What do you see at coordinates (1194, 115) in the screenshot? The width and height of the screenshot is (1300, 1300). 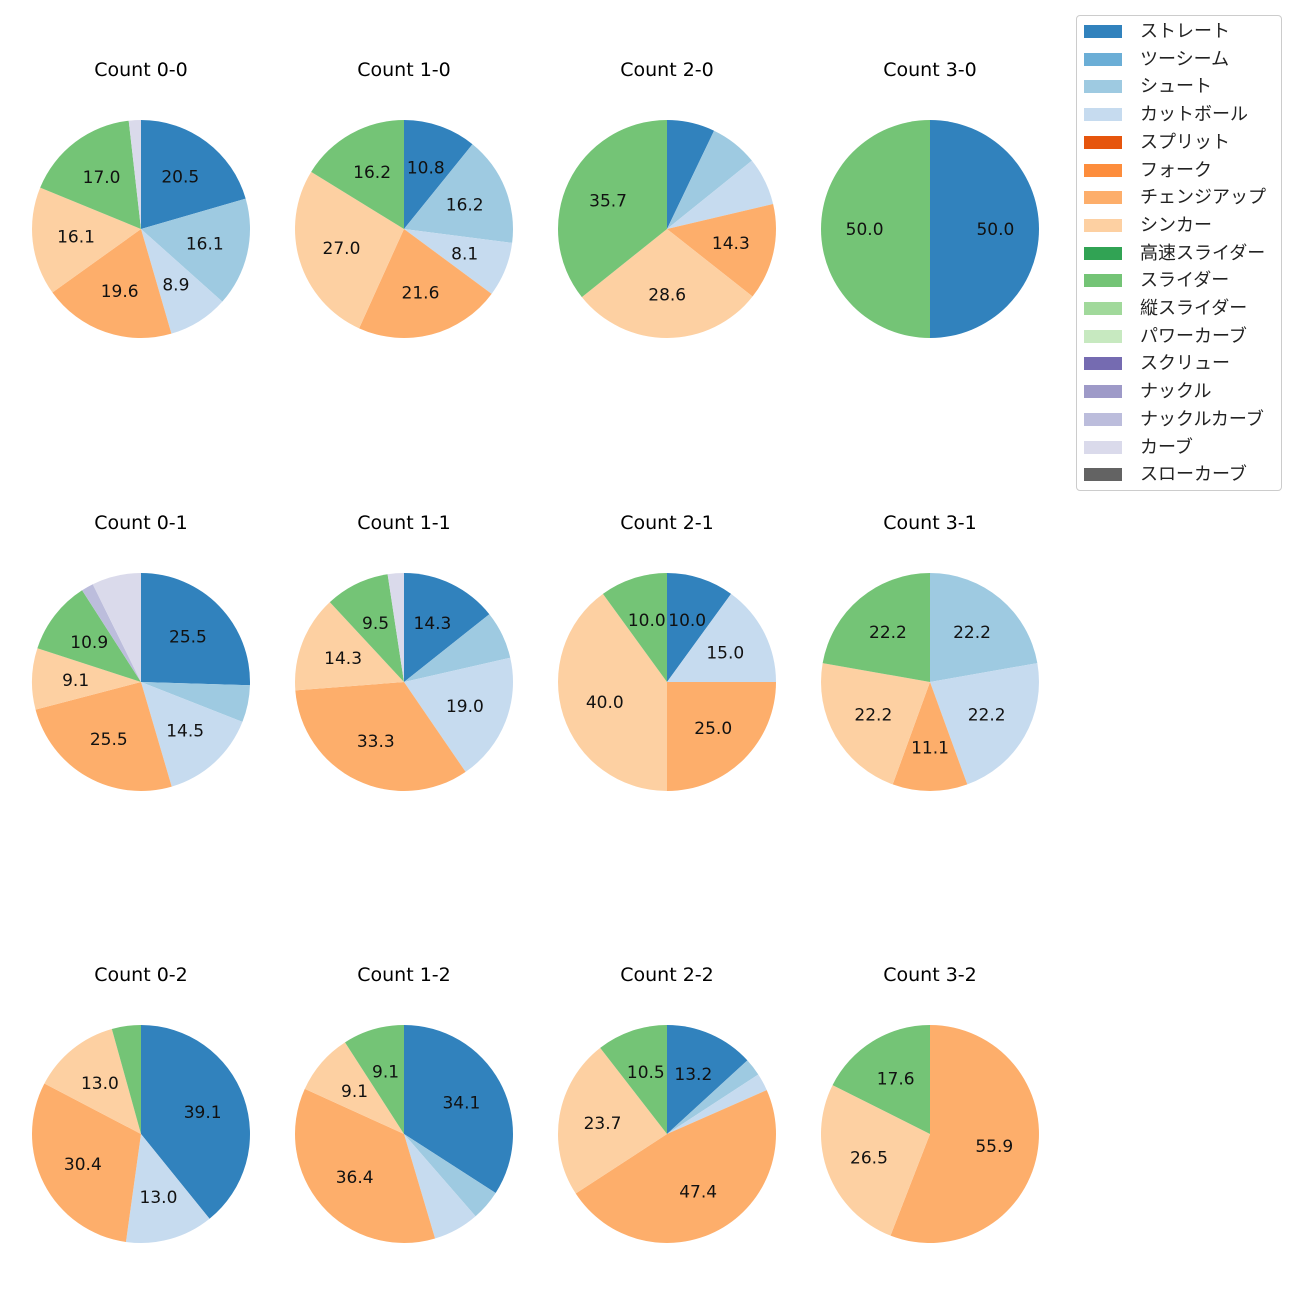 I see `legend-label: カットボール` at bounding box center [1194, 115].